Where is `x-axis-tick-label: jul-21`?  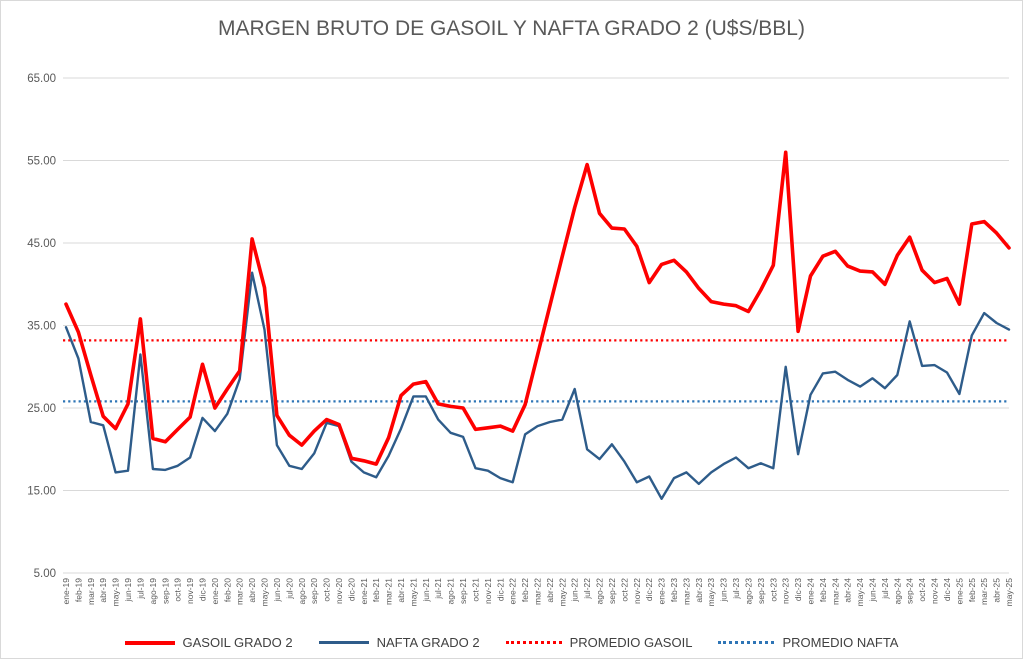 x-axis-tick-label: jul-21 is located at coordinates (438, 589).